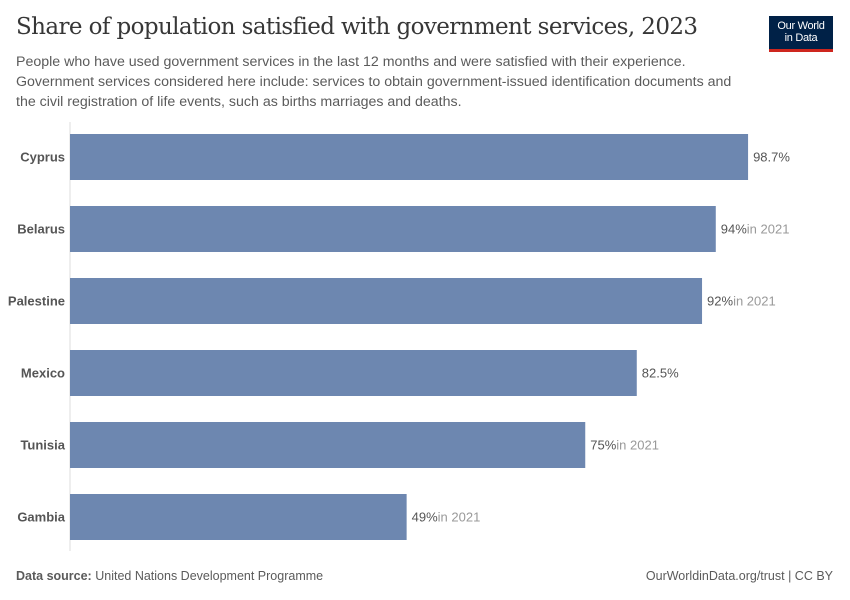  What do you see at coordinates (41, 229) in the screenshot?
I see `category-label: Belarus` at bounding box center [41, 229].